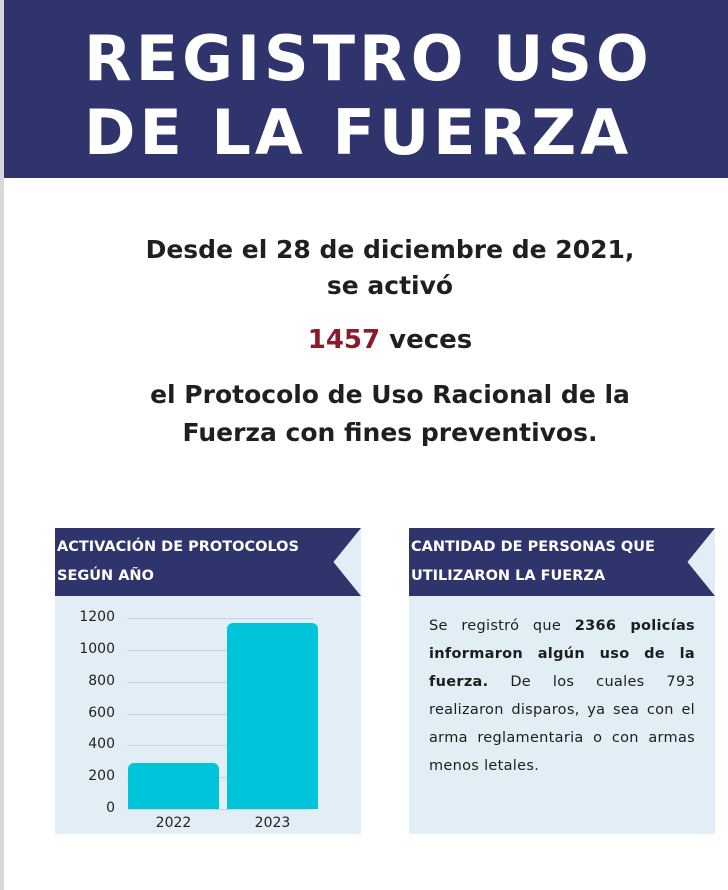  What do you see at coordinates (101, 712) in the screenshot?
I see `y-axis-tick: 600` at bounding box center [101, 712].